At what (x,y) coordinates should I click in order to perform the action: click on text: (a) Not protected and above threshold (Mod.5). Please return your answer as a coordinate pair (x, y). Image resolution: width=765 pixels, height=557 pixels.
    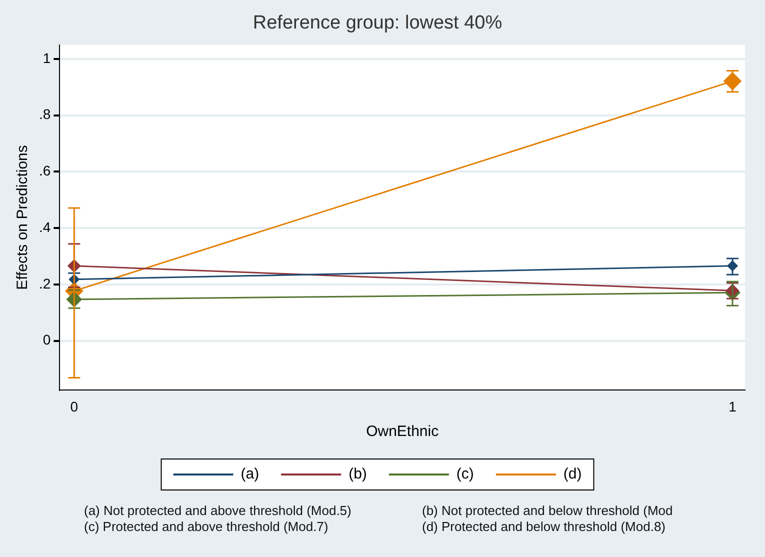
    Looking at the image, I should click on (218, 511).